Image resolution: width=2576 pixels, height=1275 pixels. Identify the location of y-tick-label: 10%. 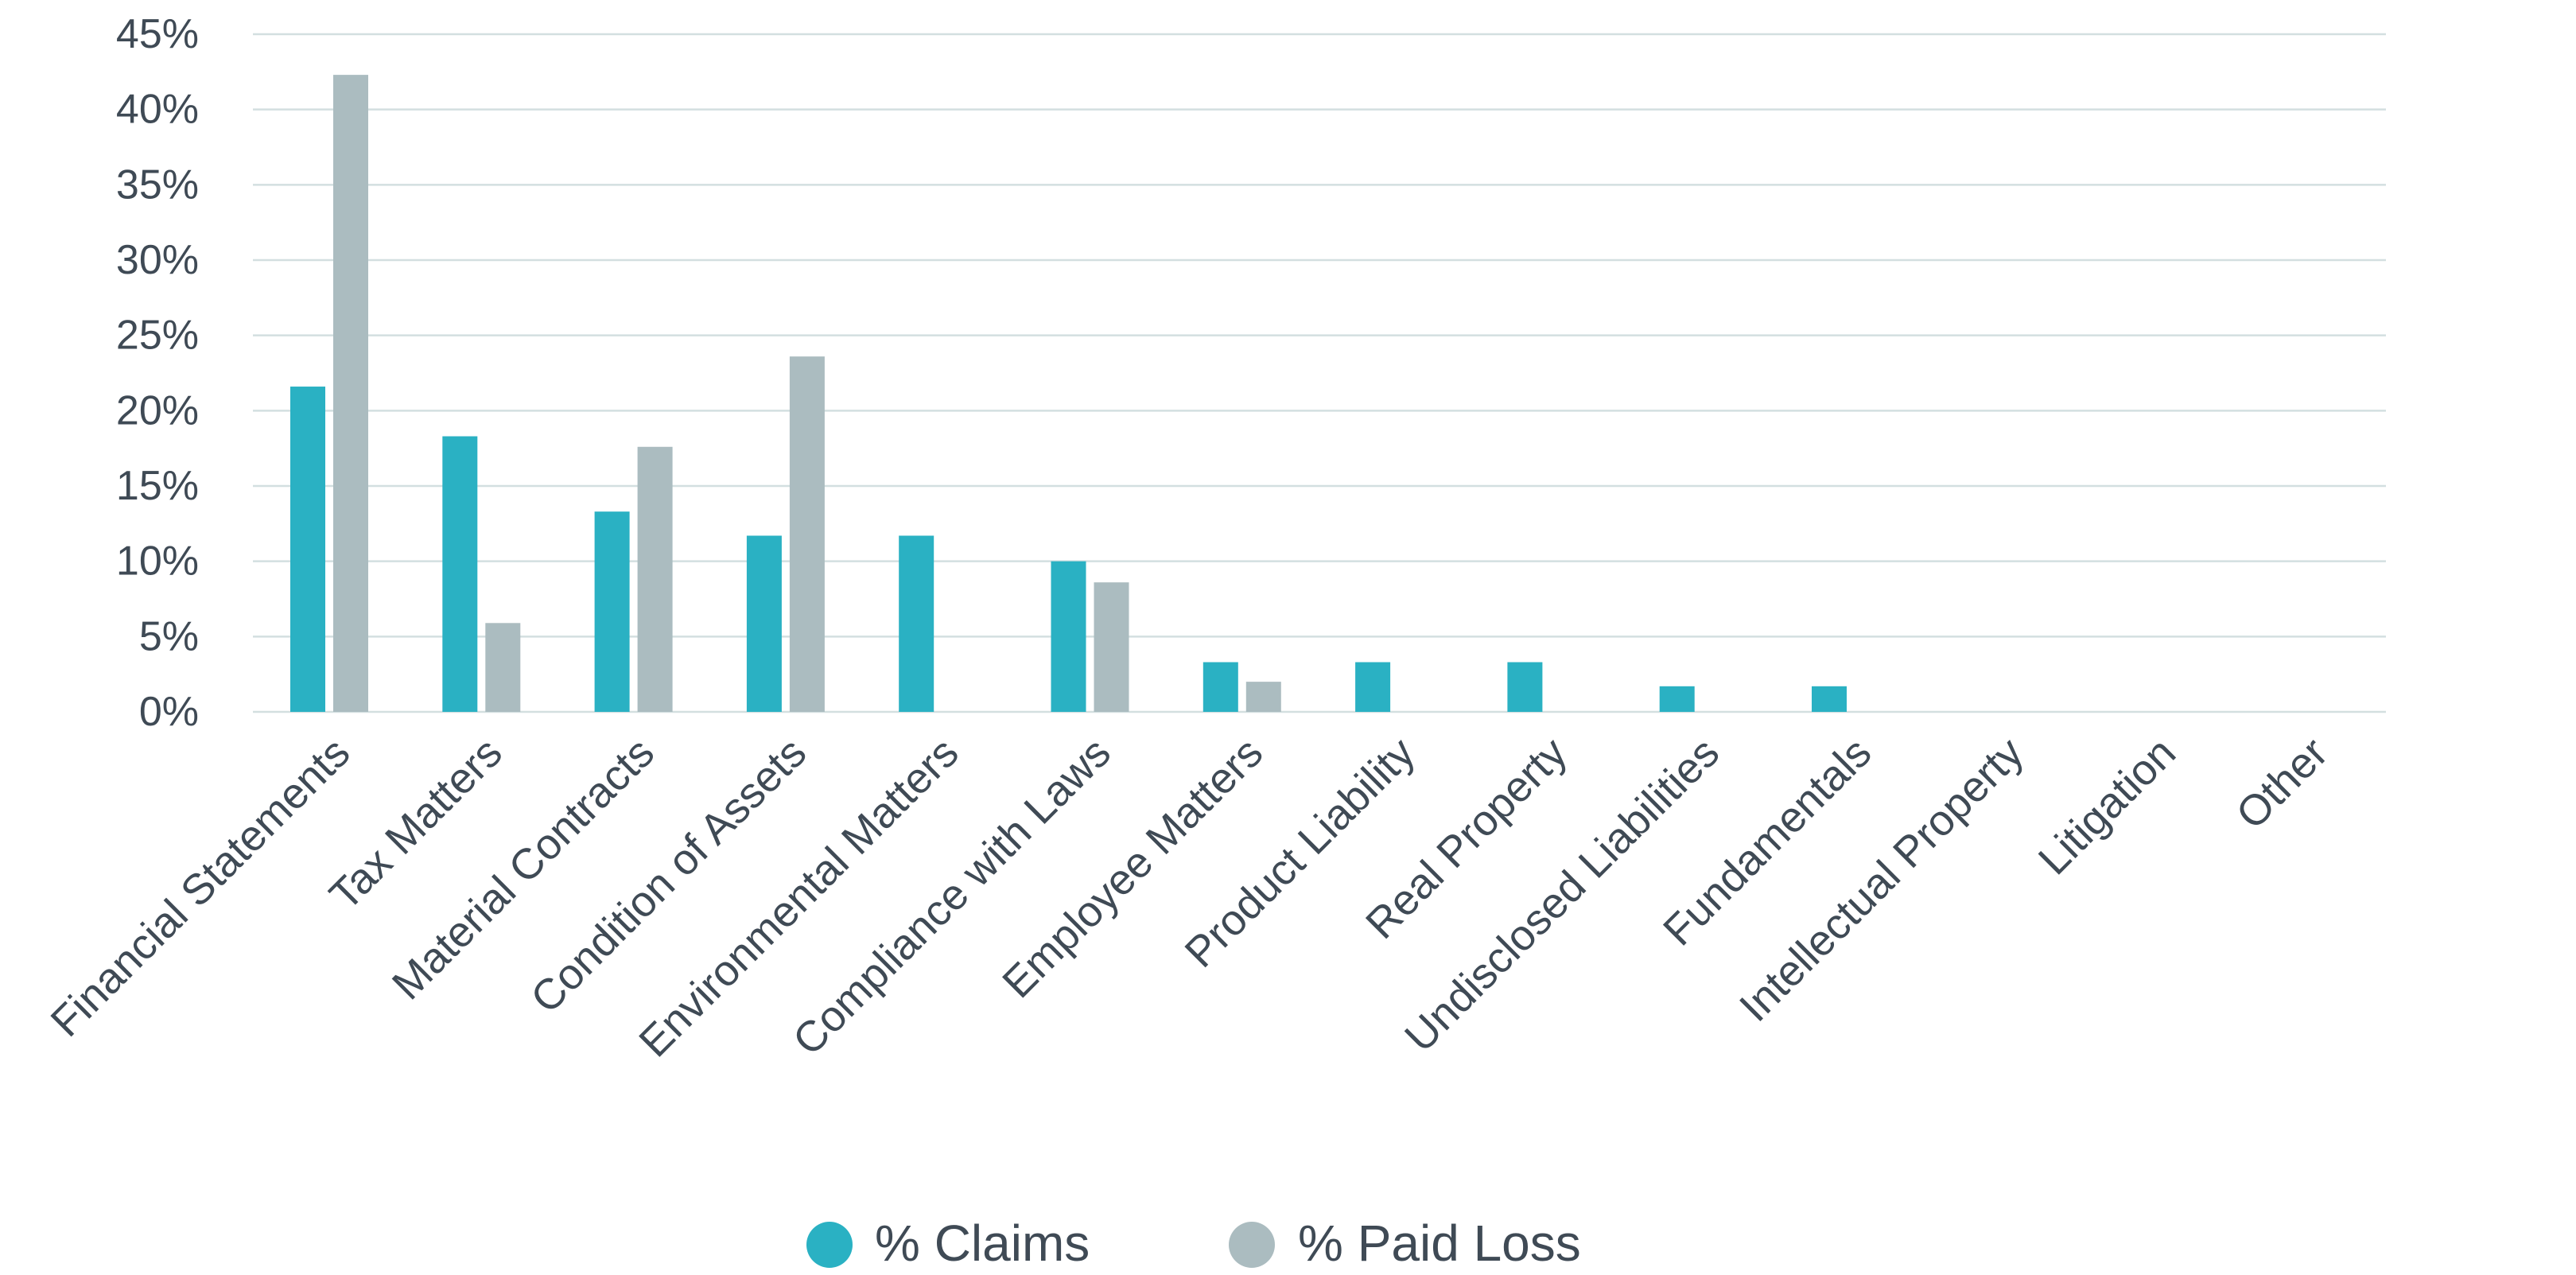
(157, 561).